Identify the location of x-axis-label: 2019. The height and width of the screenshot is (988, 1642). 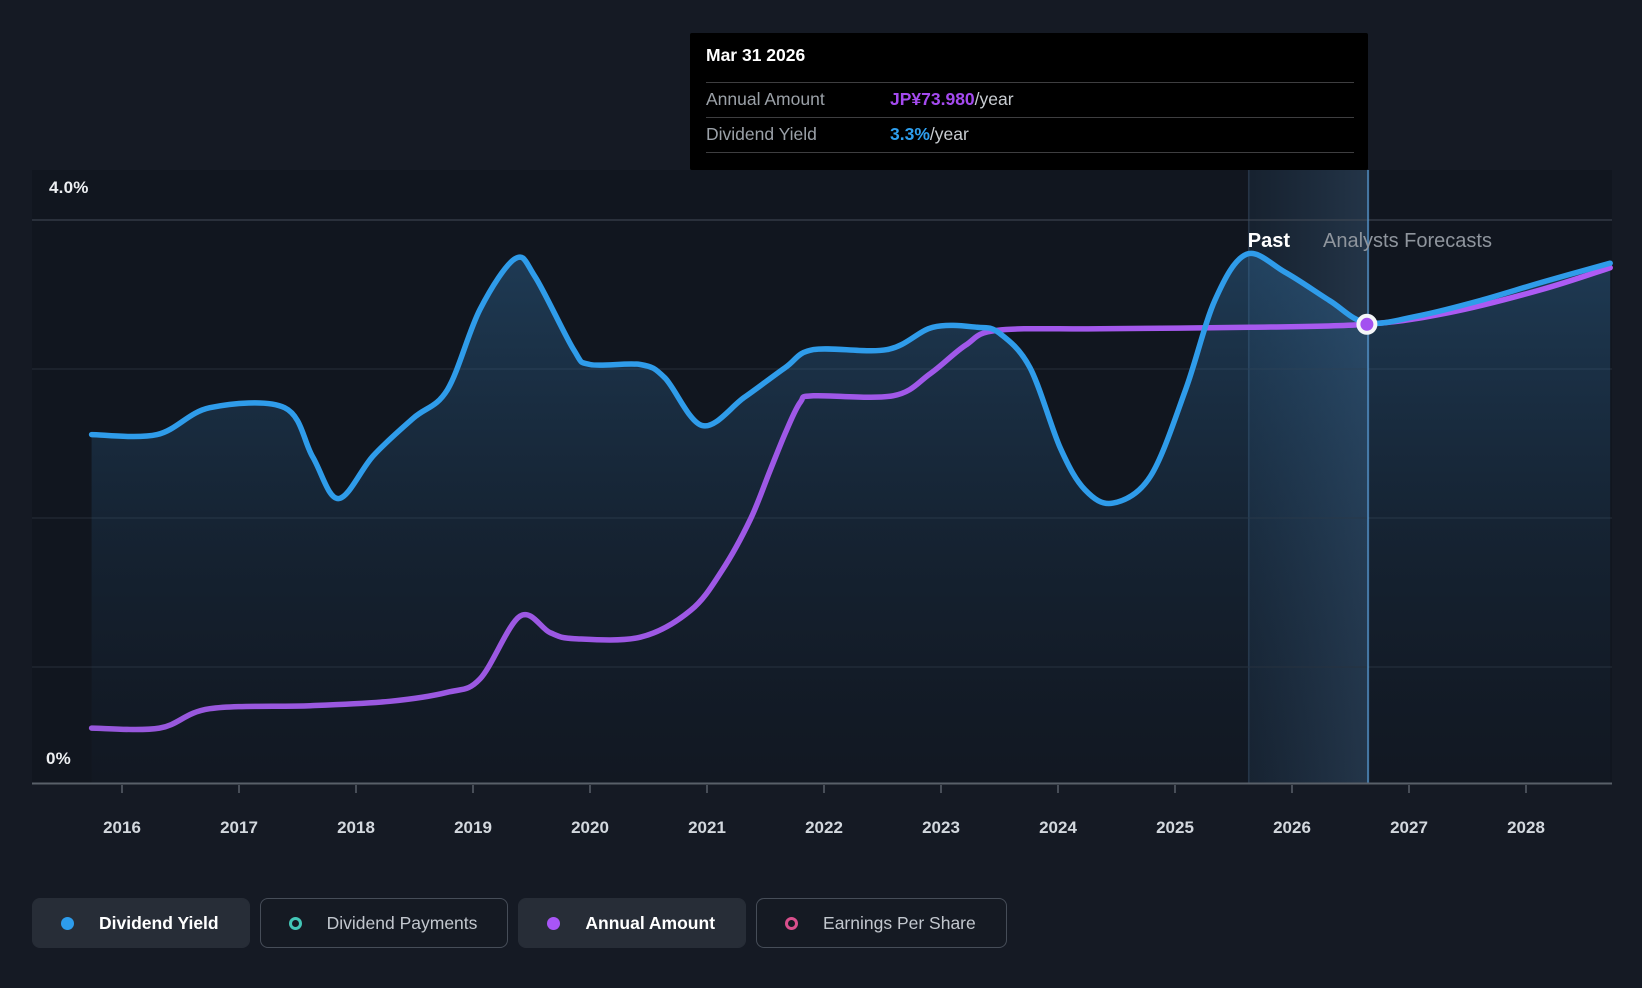
(473, 827).